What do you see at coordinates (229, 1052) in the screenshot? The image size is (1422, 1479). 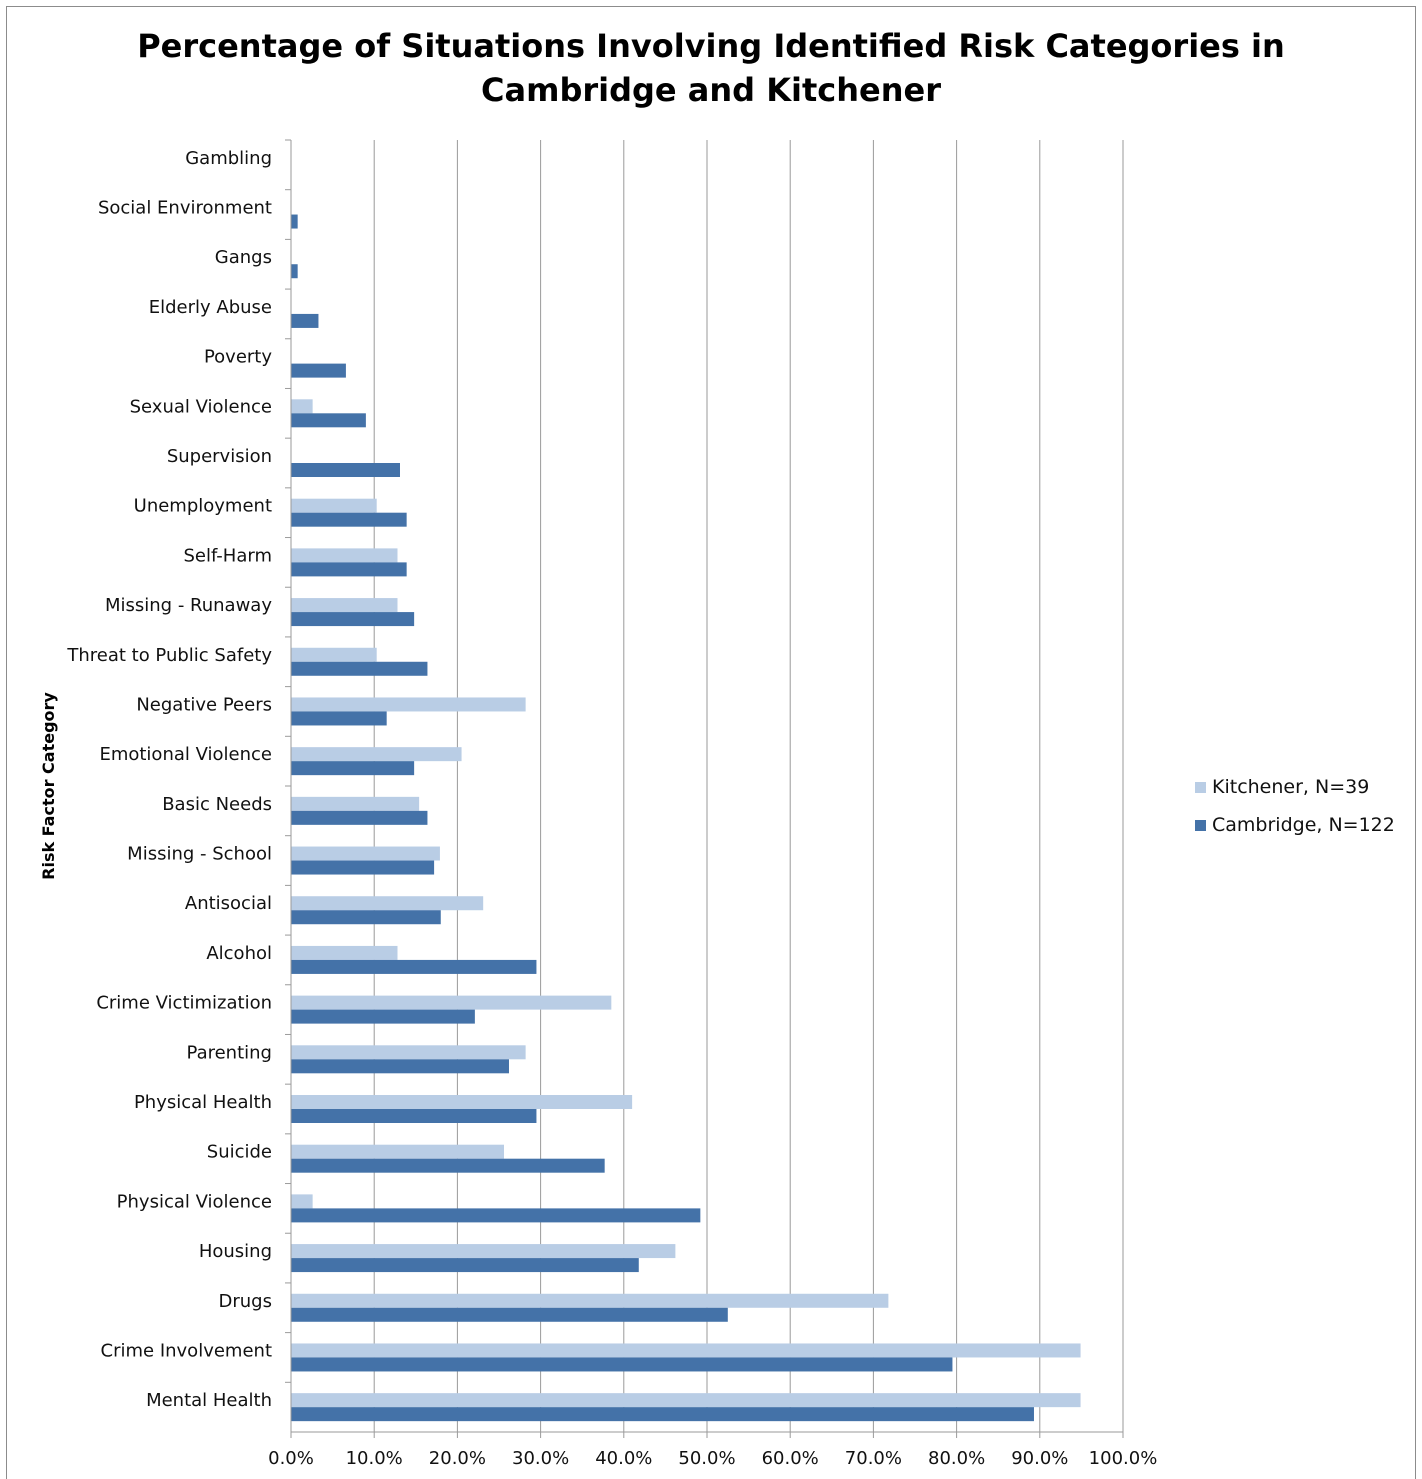 I see `category-label: Parenting` at bounding box center [229, 1052].